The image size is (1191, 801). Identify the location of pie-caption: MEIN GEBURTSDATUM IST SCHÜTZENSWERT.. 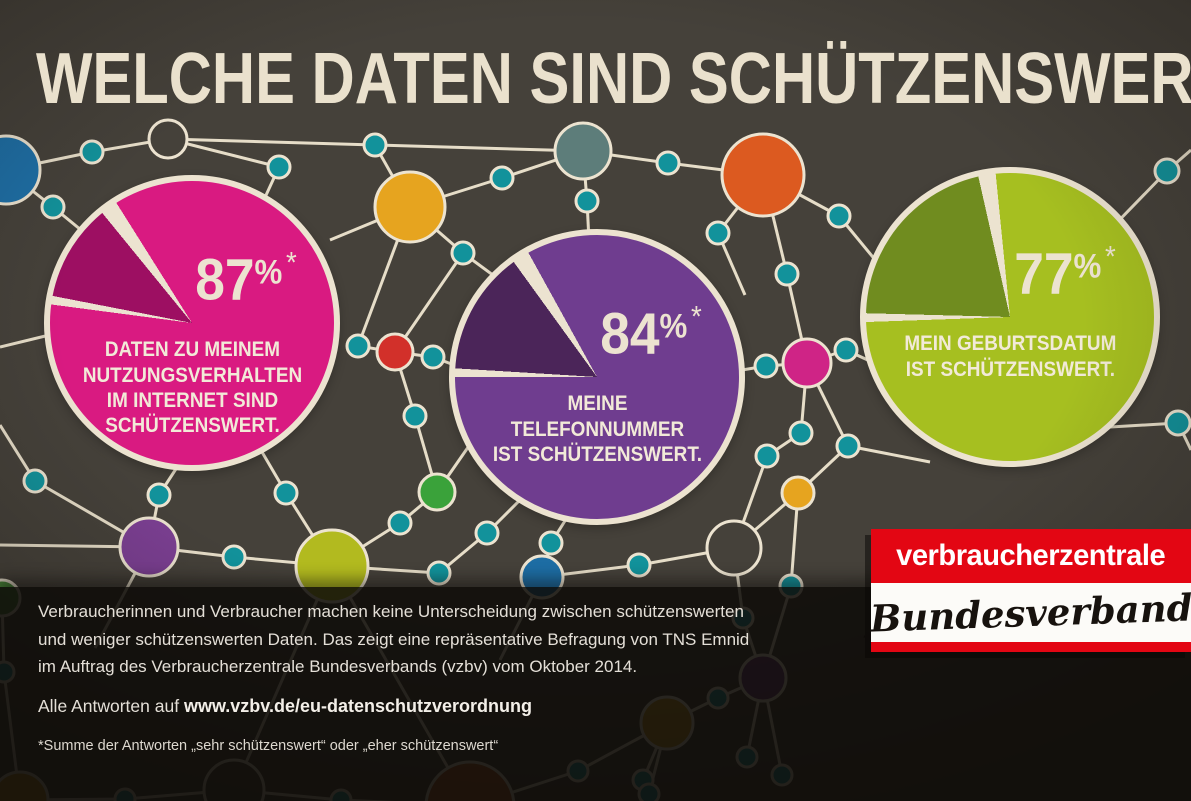
(1010, 356).